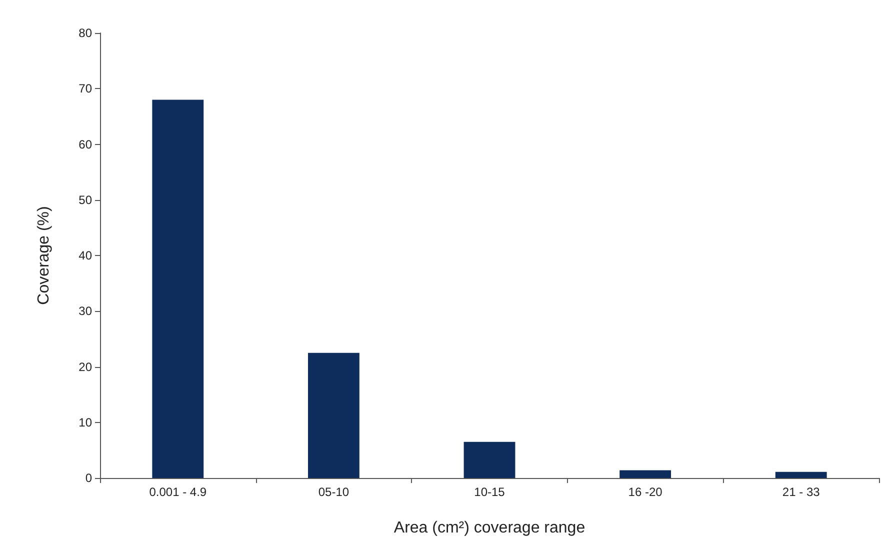 This screenshot has width=889, height=541. I want to click on x-tick-label: 16 -20, so click(645, 492).